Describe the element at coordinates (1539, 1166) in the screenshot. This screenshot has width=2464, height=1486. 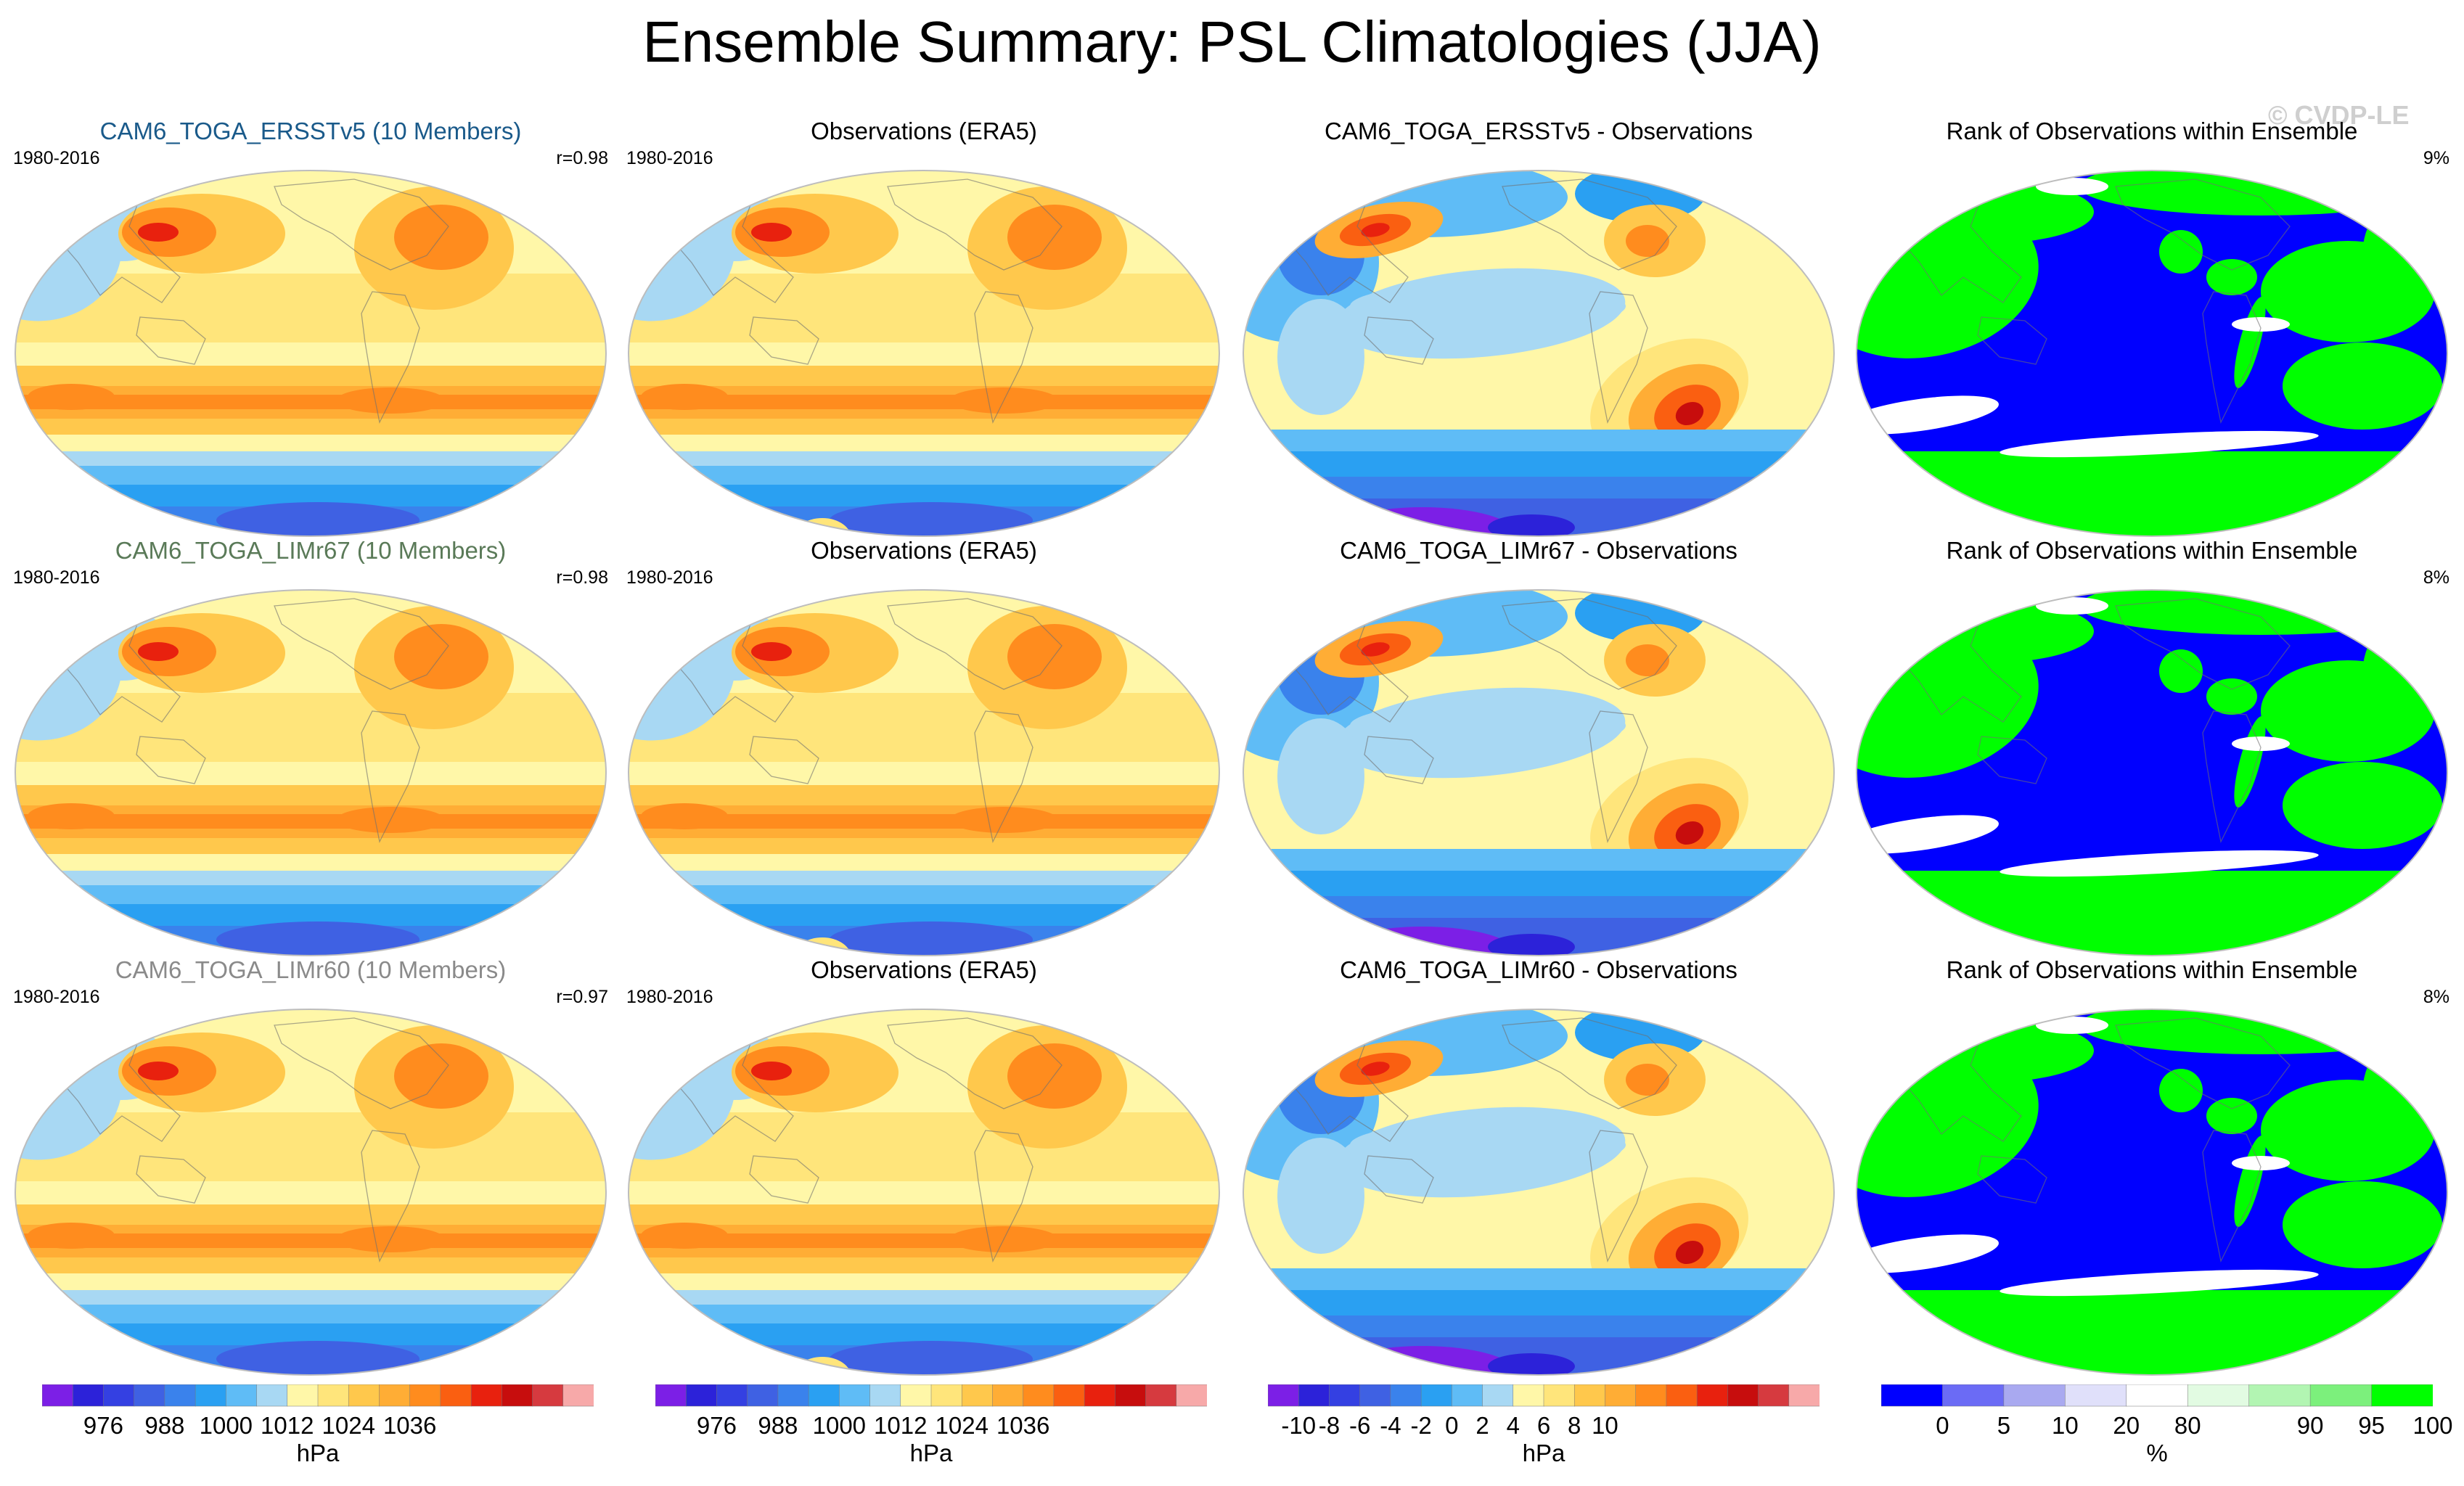
I see `panel-diff-3: CAM6_TOGA_LIMr60 - Observations` at that location.